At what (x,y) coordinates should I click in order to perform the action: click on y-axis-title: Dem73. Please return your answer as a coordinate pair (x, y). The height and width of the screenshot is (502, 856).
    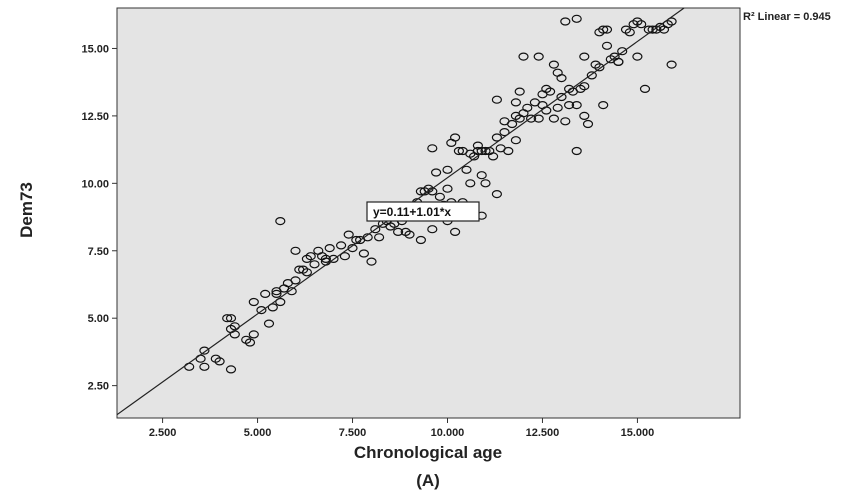
    Looking at the image, I should click on (26, 210).